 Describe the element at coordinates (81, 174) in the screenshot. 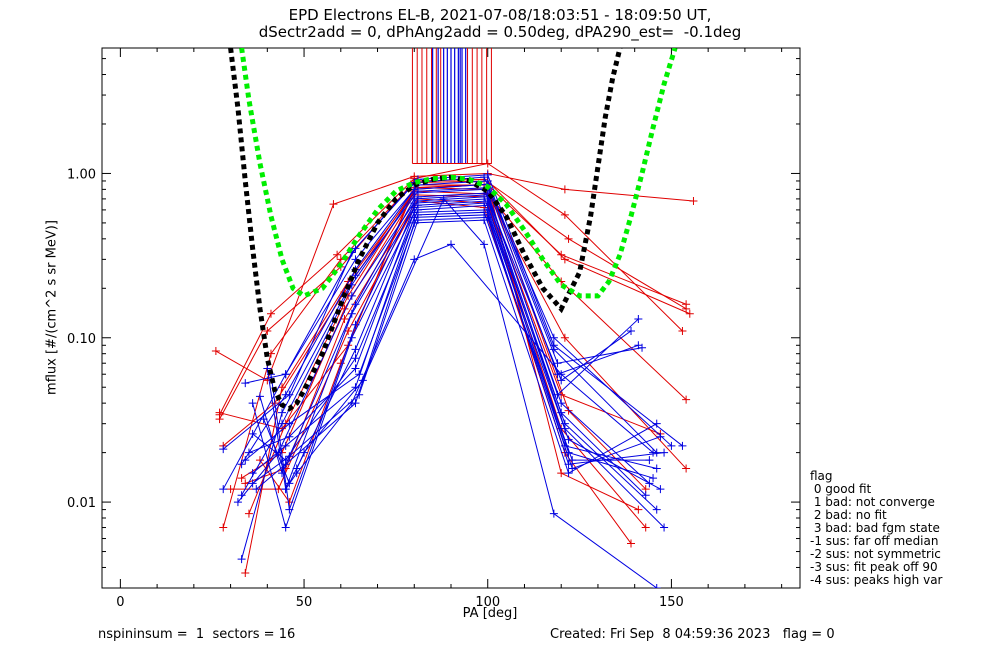

I see `y-tick-label: 1.00` at that location.